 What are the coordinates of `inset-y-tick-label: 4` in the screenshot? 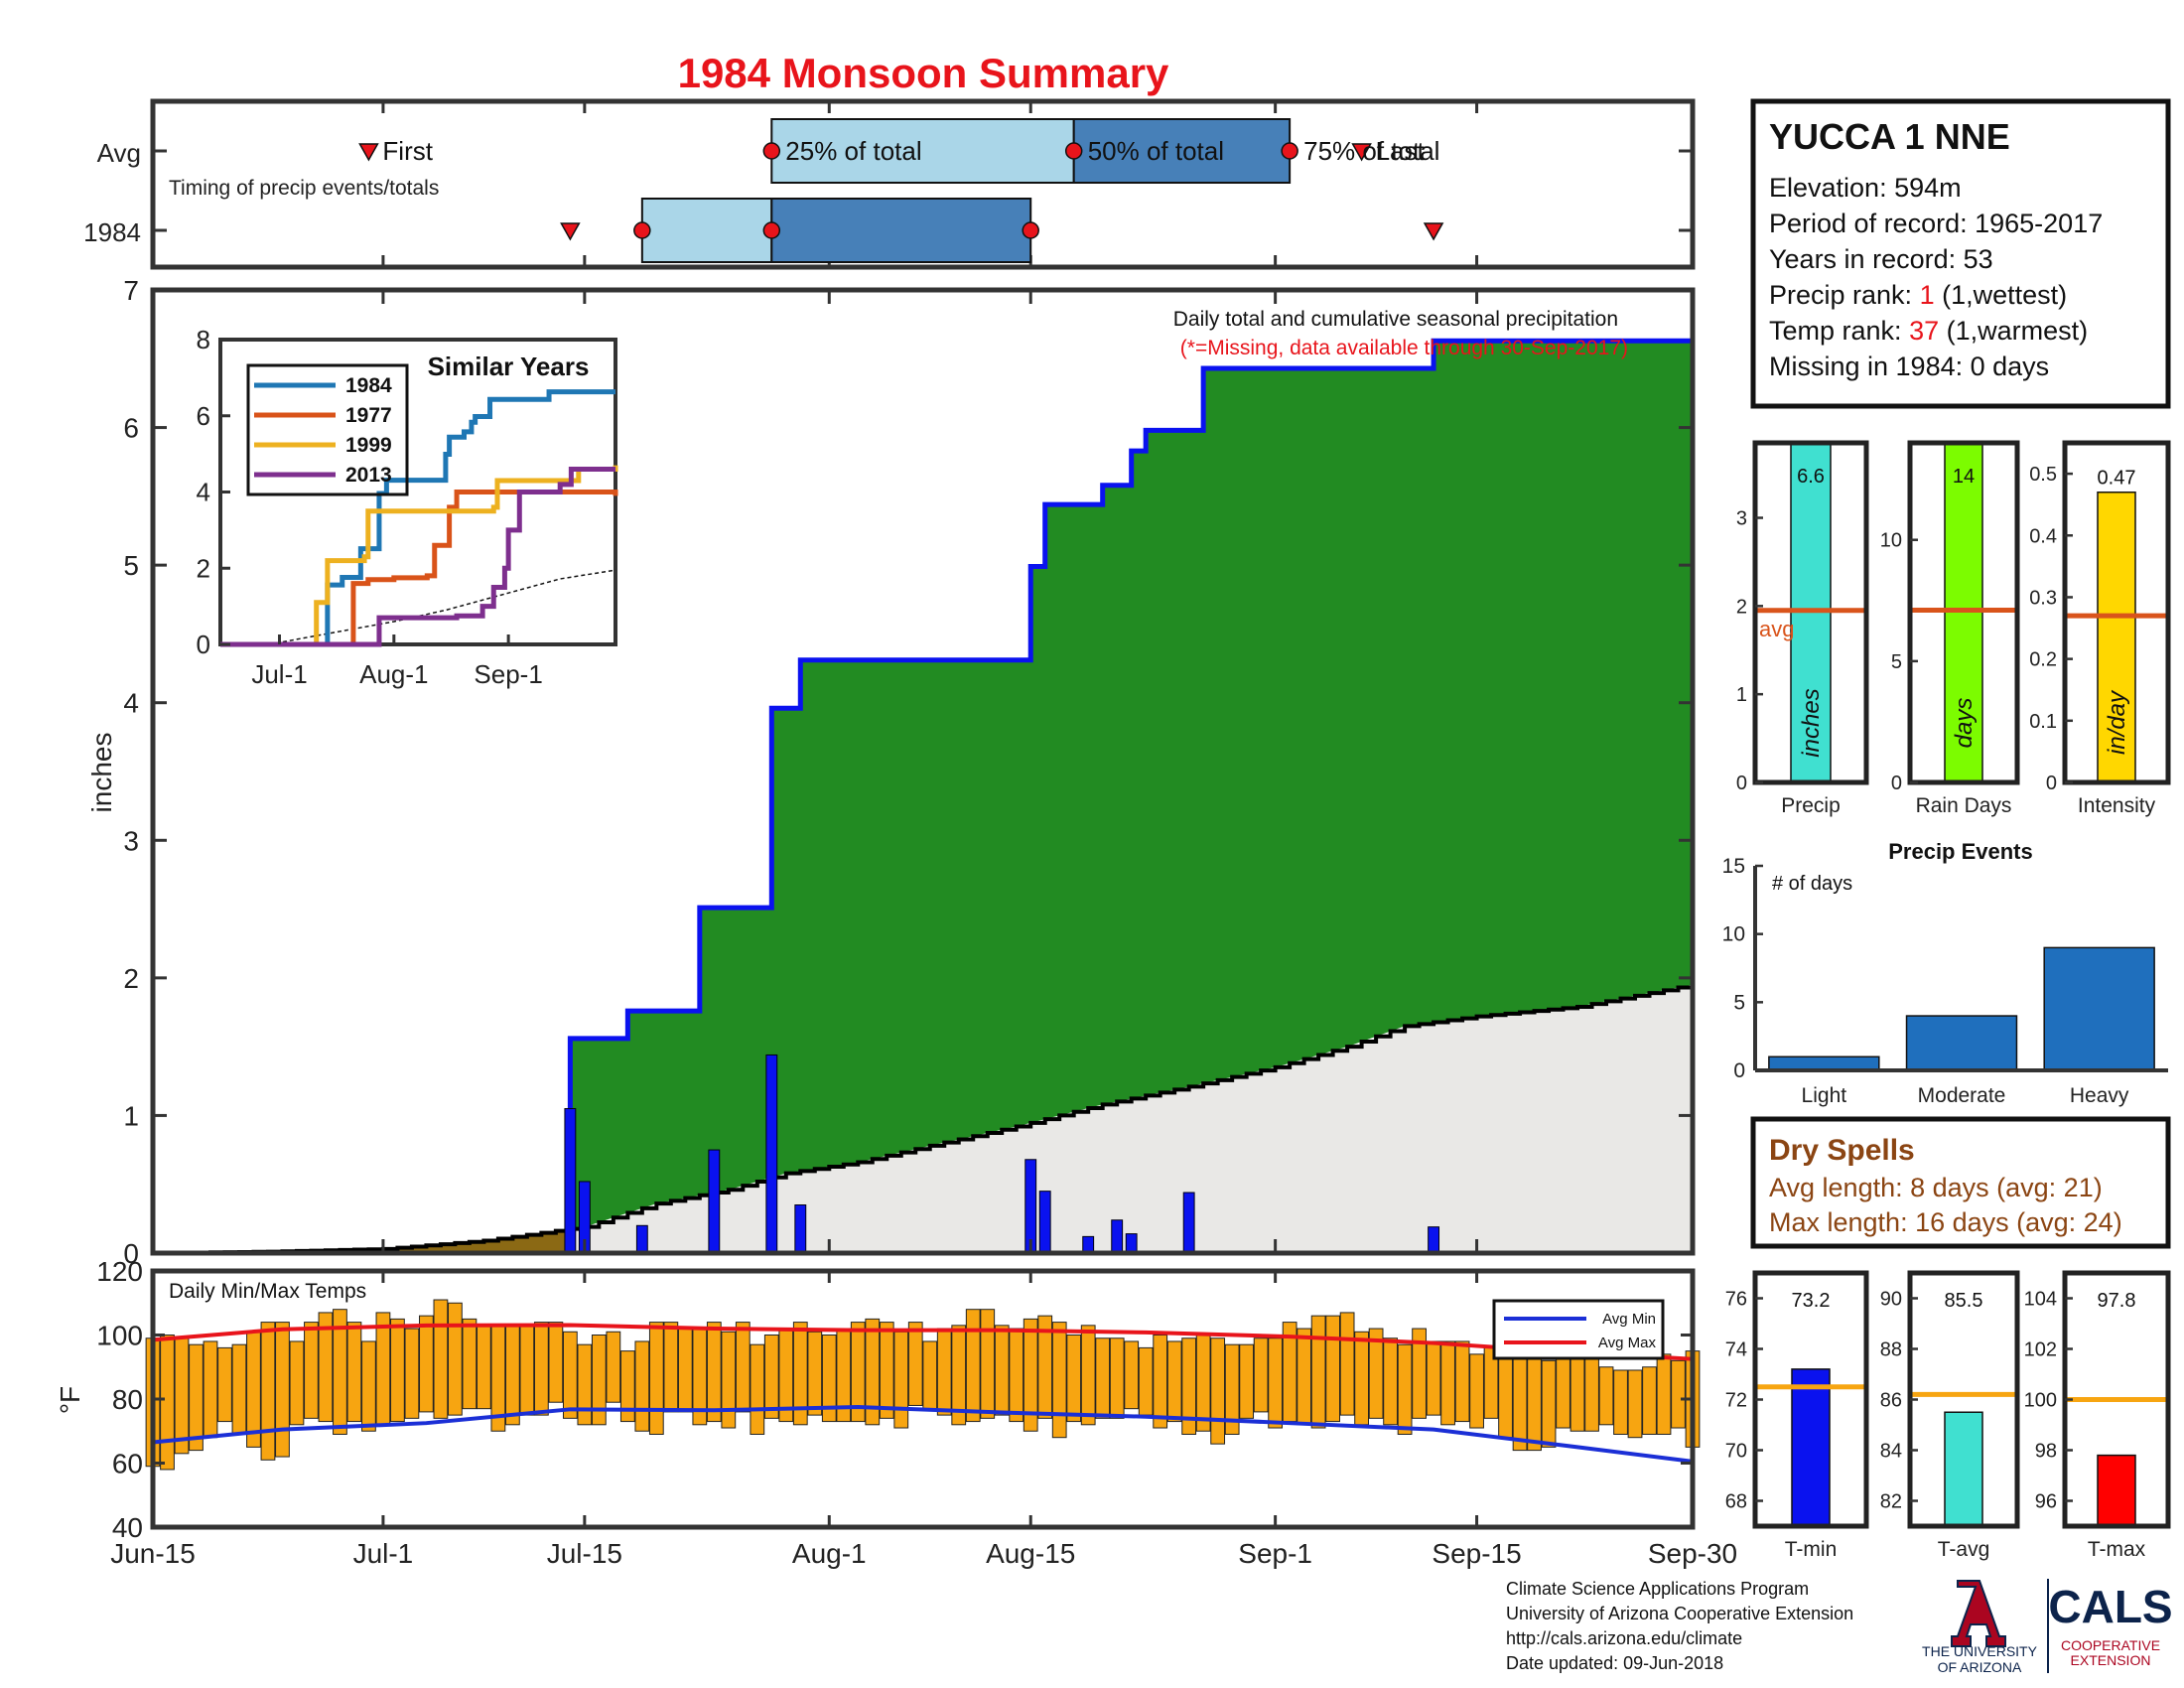 It's located at (203, 492).